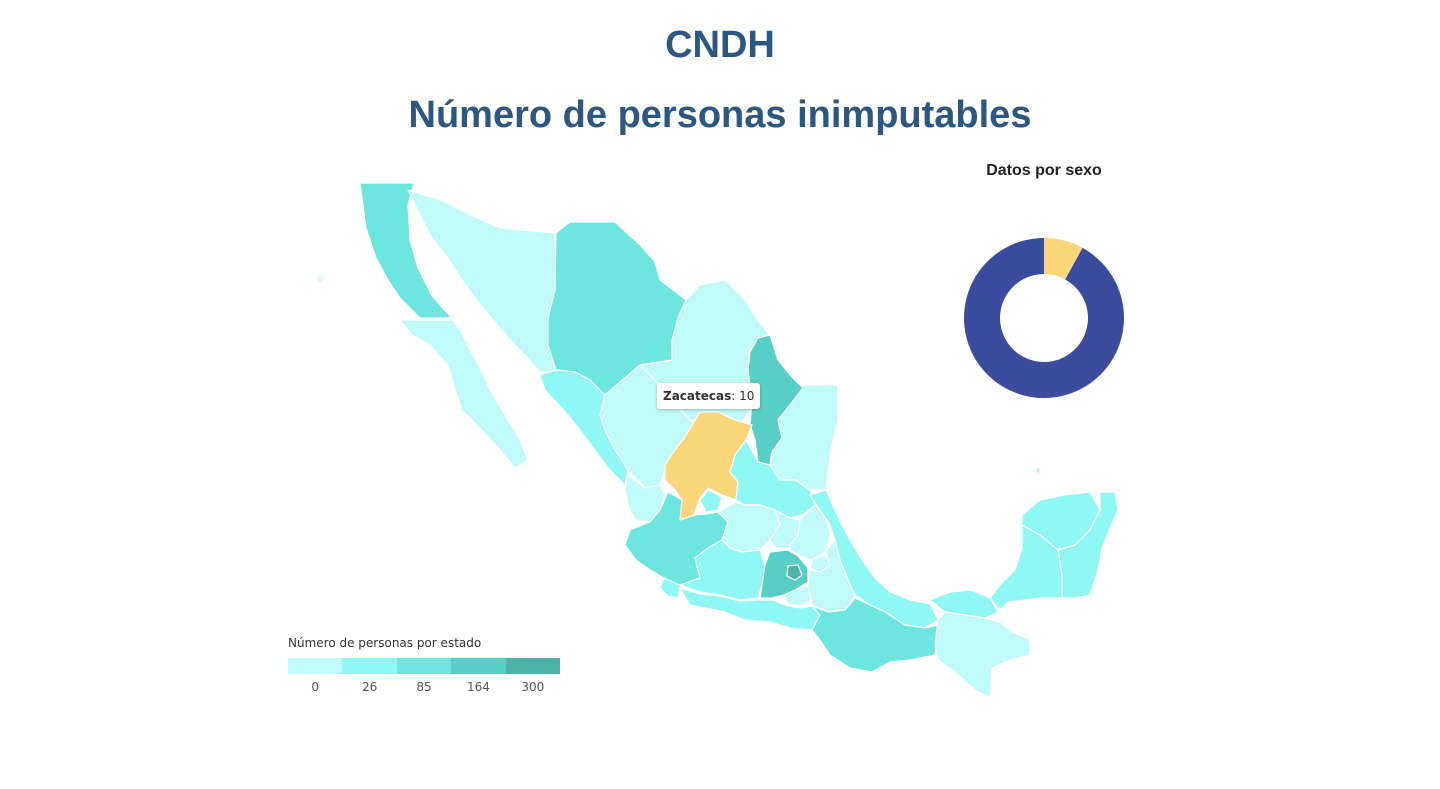 The height and width of the screenshot is (789, 1440). I want to click on donut-title: Datos por sexo, so click(1044, 170).